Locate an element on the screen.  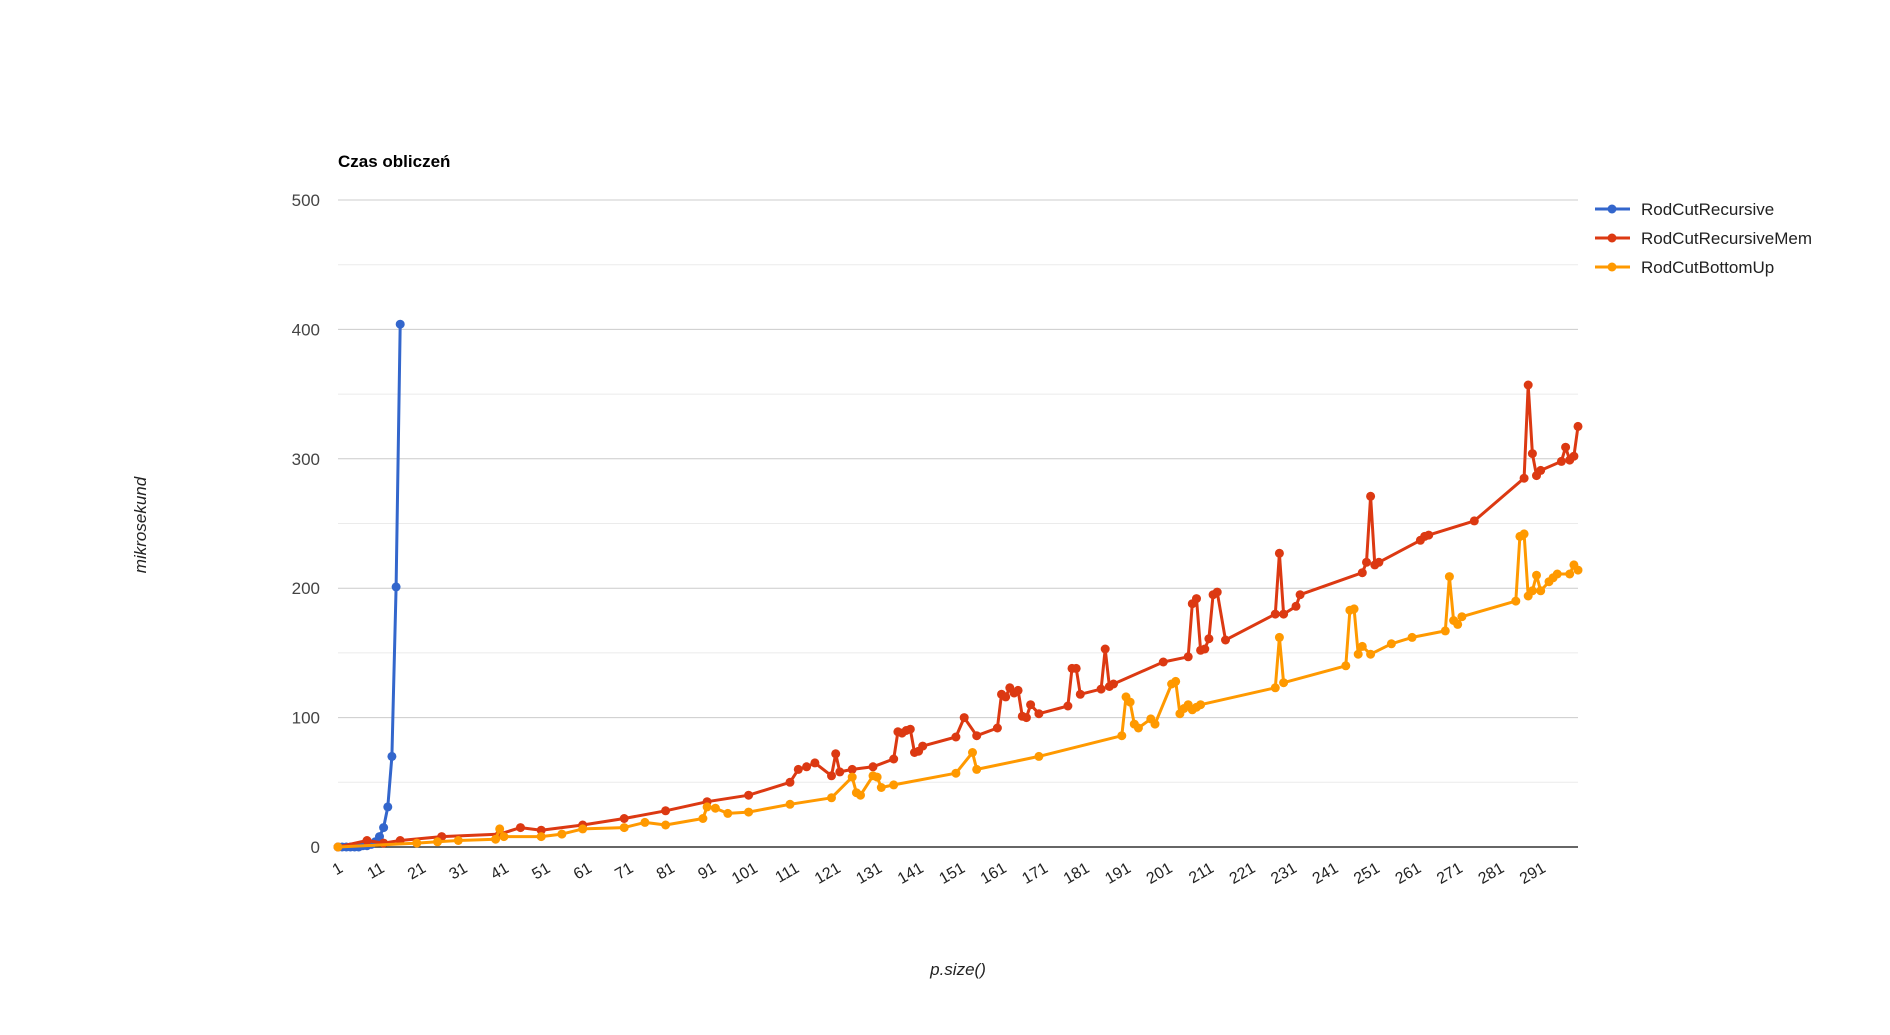
legend-item: RodCutBottomUp is located at coordinates (1684, 267).